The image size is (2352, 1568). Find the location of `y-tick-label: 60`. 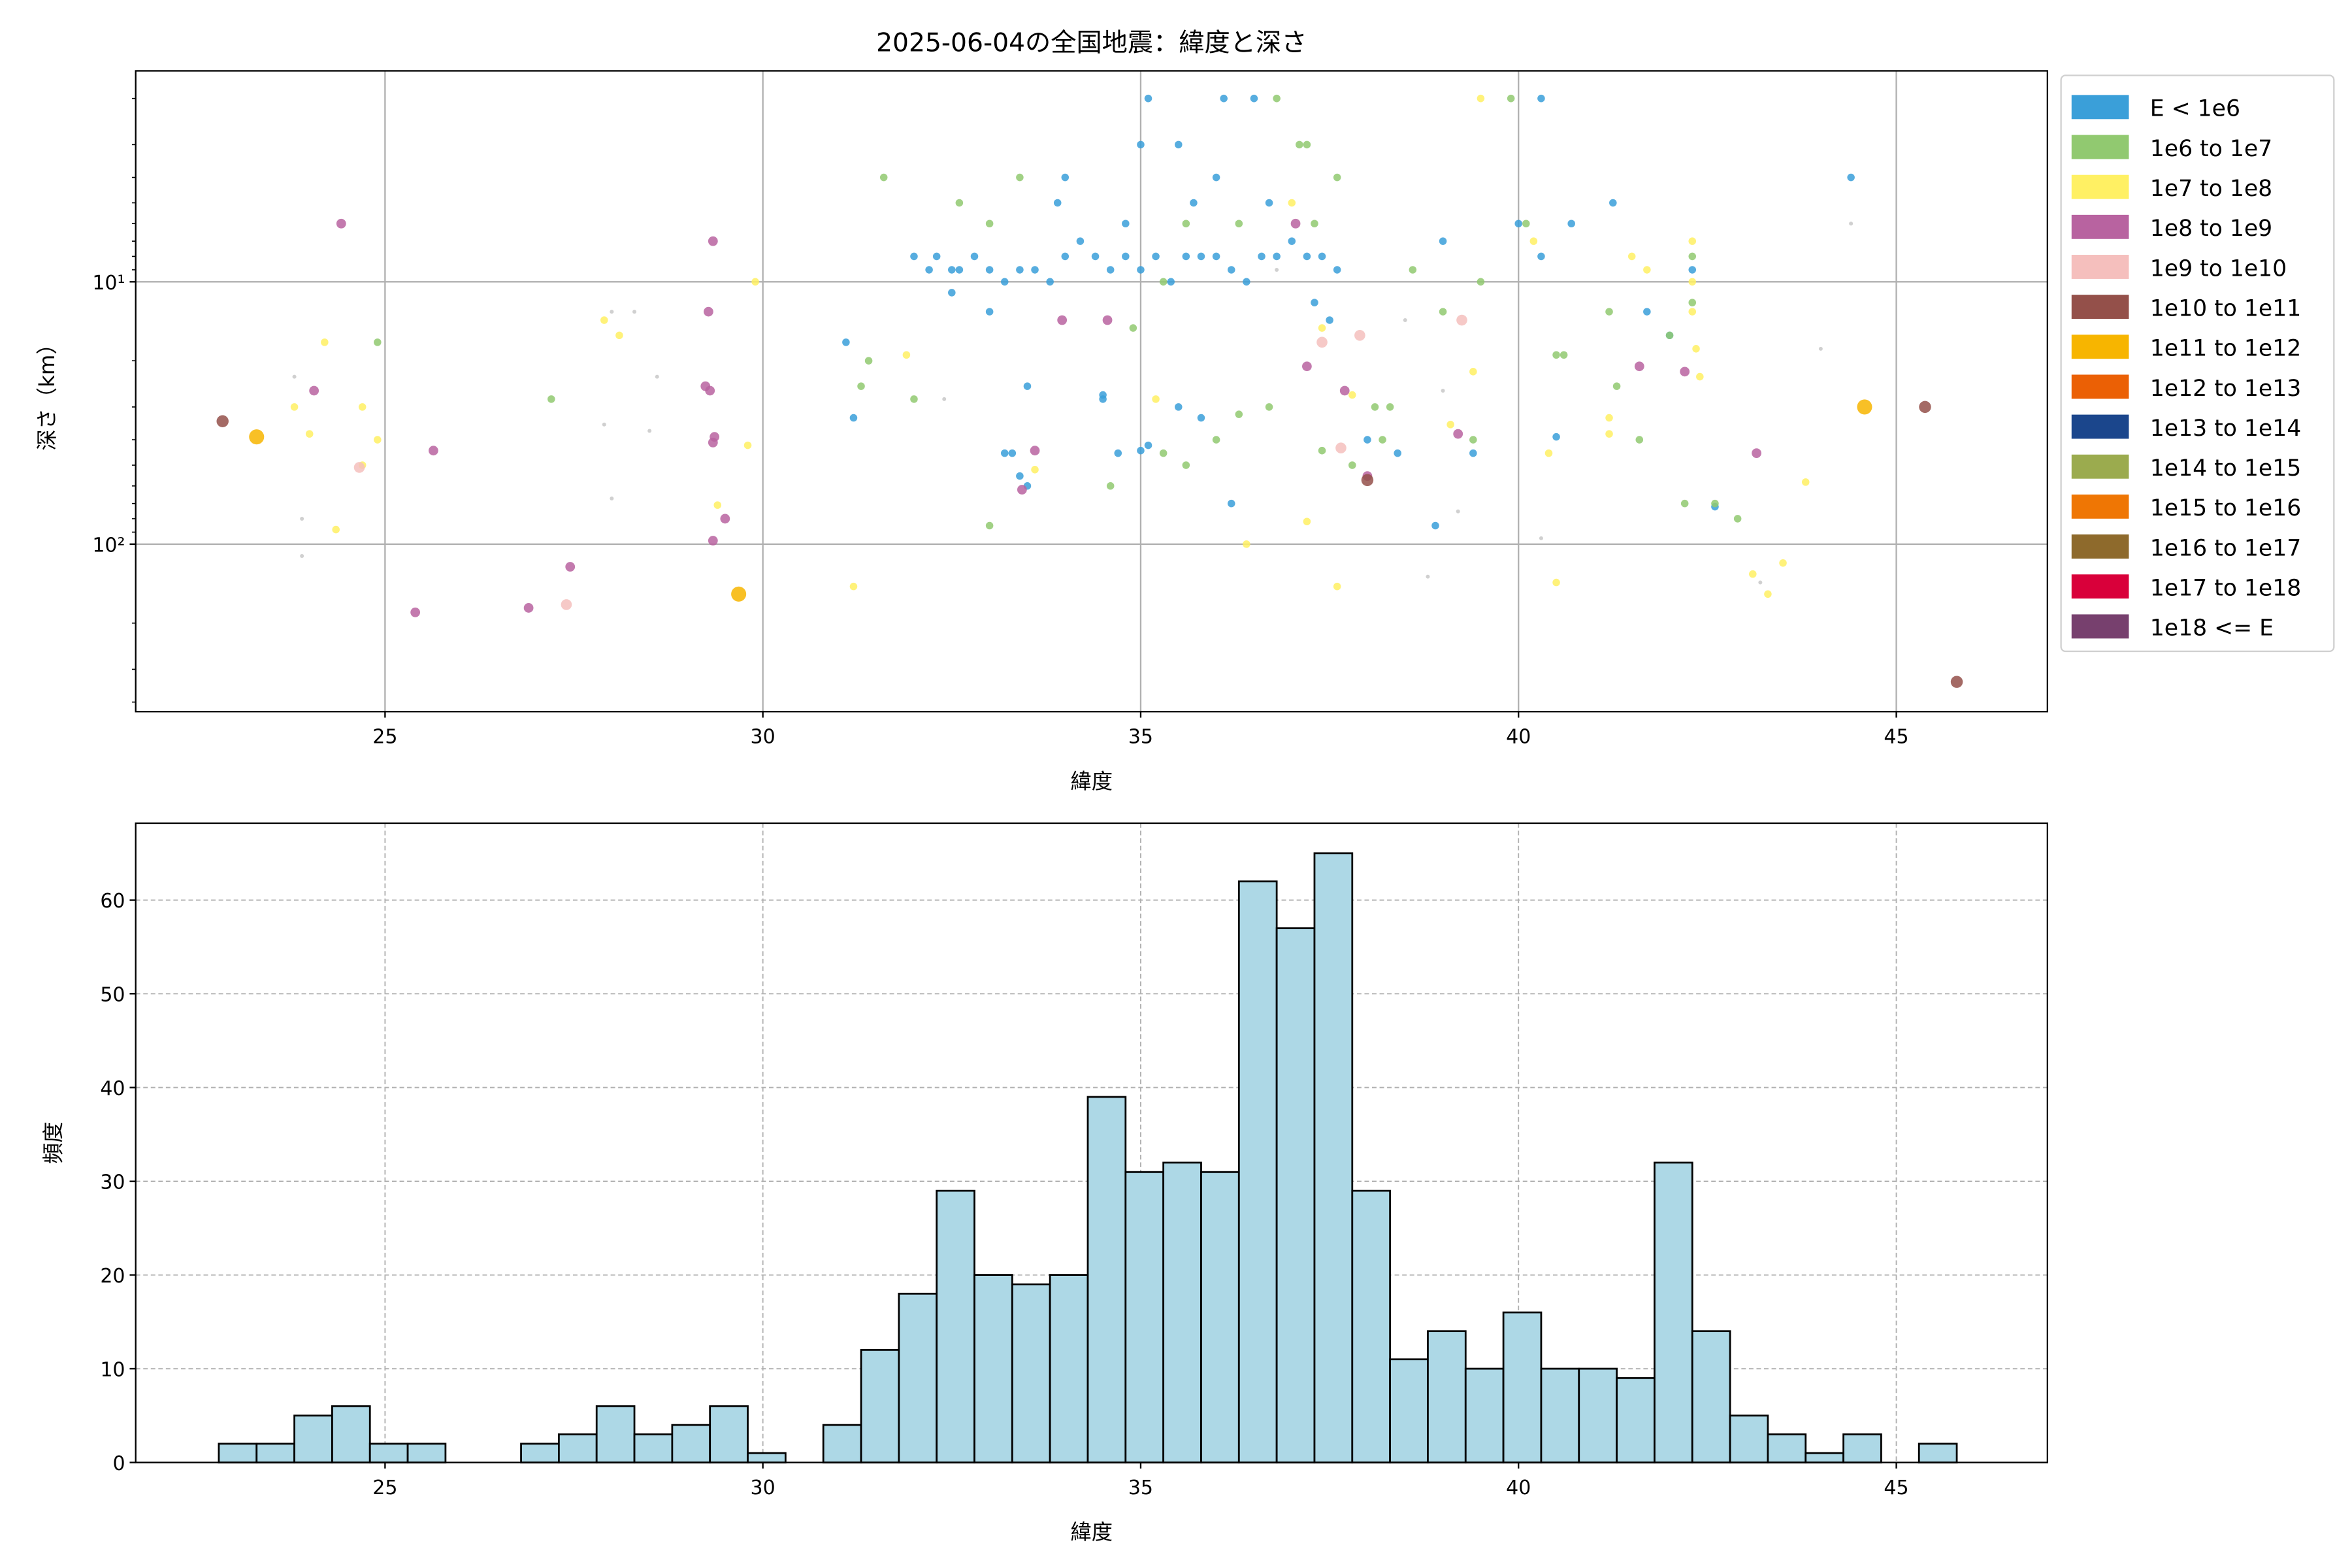

y-tick-label: 60 is located at coordinates (112, 901).